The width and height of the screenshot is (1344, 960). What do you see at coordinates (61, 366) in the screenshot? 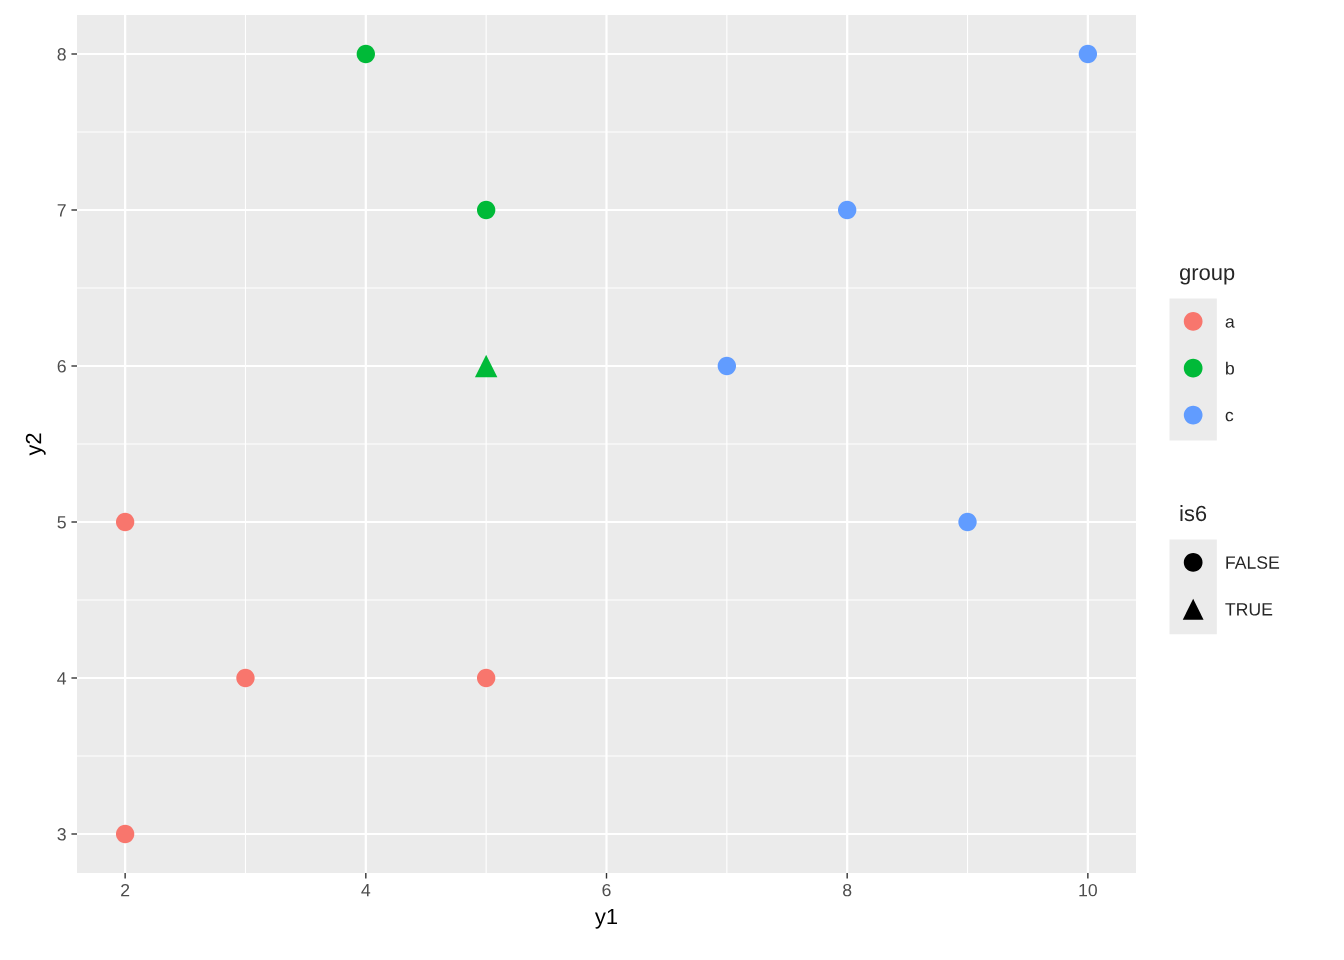
I see `y-tick-label: 6` at bounding box center [61, 366].